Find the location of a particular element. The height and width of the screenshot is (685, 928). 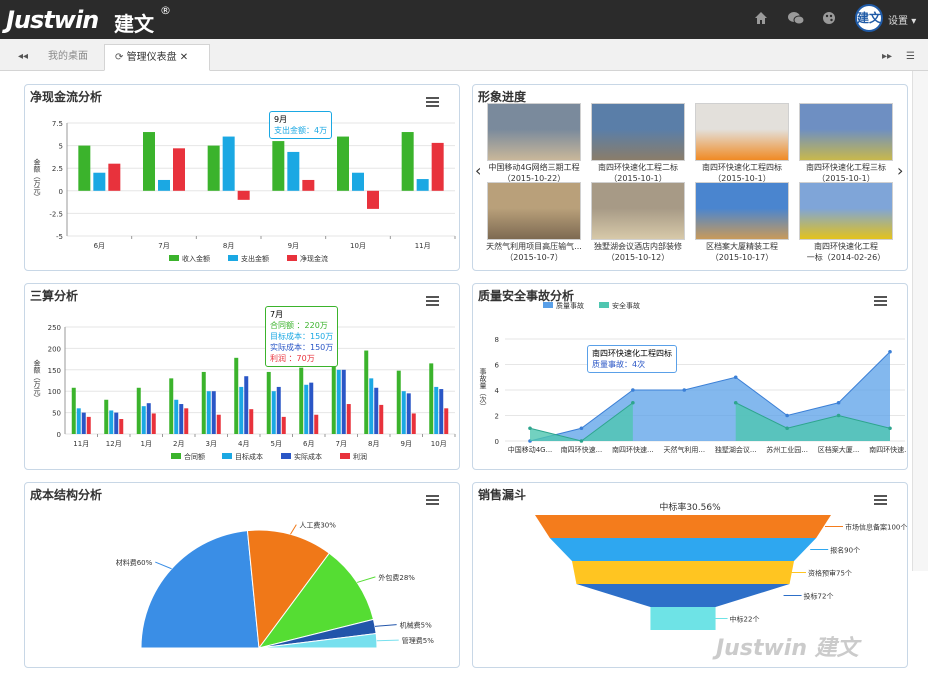

panel-title: 三算分析 is located at coordinates (54, 296).